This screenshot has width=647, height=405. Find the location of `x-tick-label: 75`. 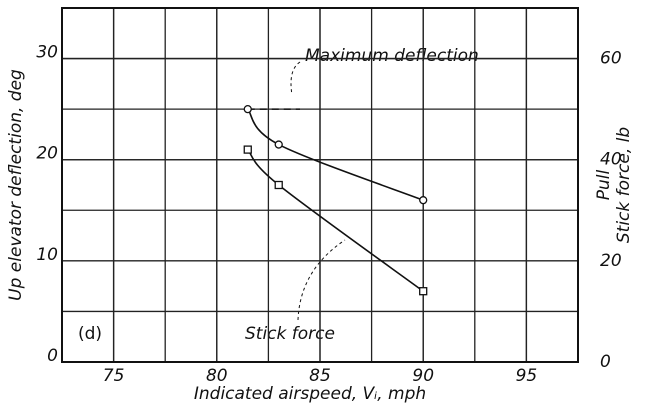

x-tick-label: 75 is located at coordinates (114, 376).